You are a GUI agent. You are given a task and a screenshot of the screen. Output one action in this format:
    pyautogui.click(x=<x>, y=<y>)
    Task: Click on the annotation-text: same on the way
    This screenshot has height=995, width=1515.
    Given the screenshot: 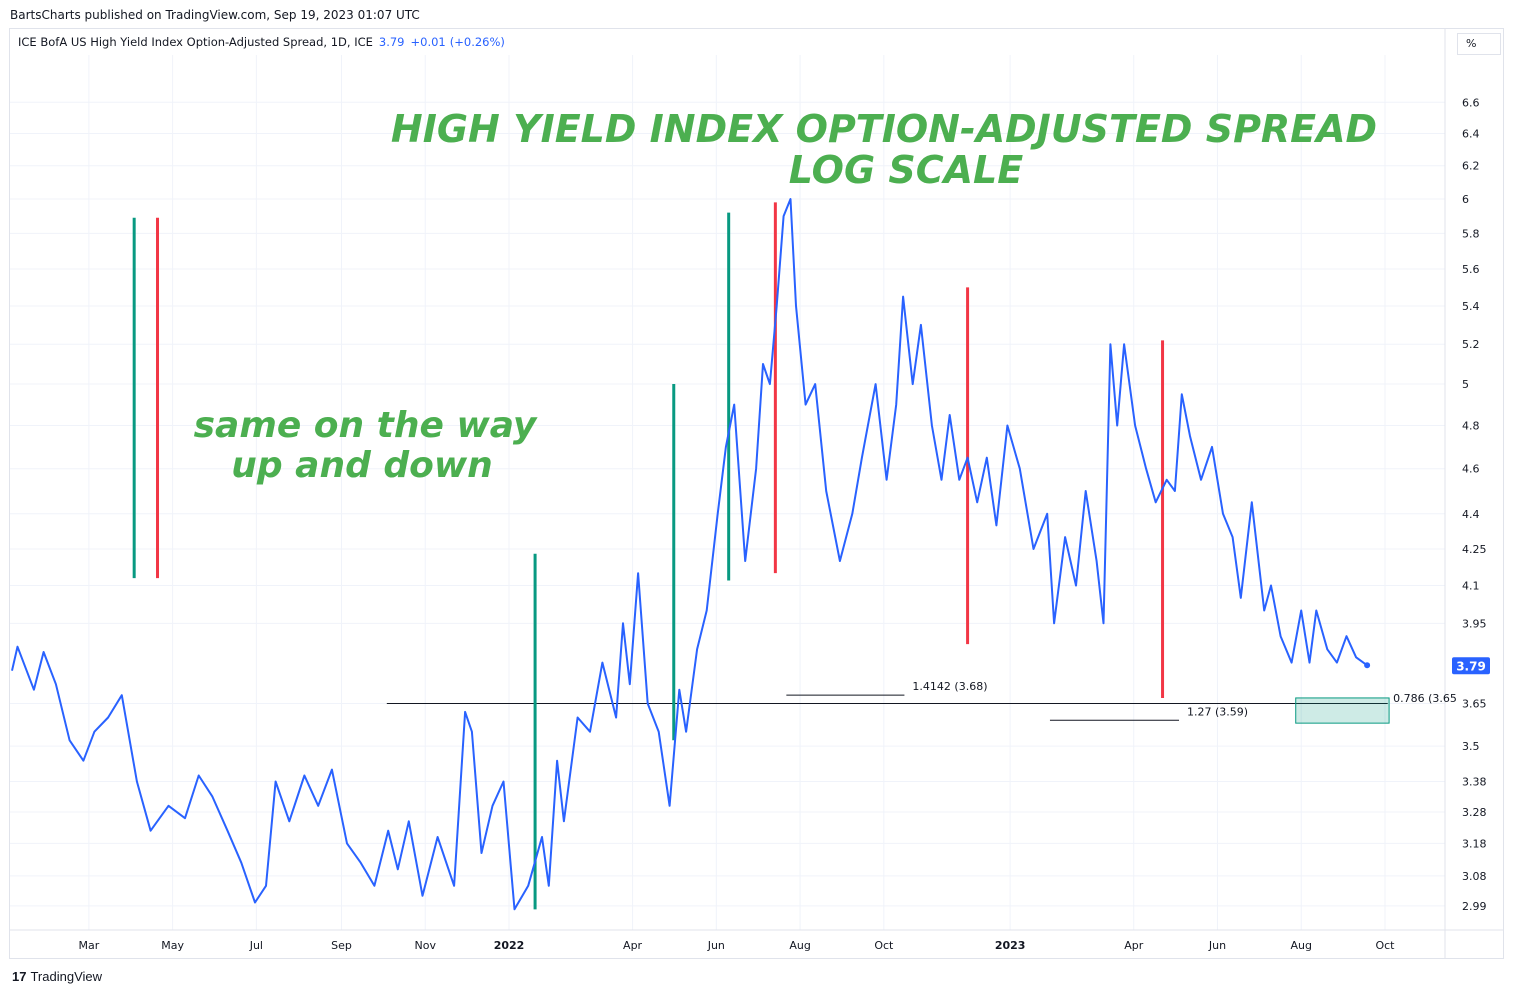 What is the action you would take?
    pyautogui.click(x=366, y=425)
    